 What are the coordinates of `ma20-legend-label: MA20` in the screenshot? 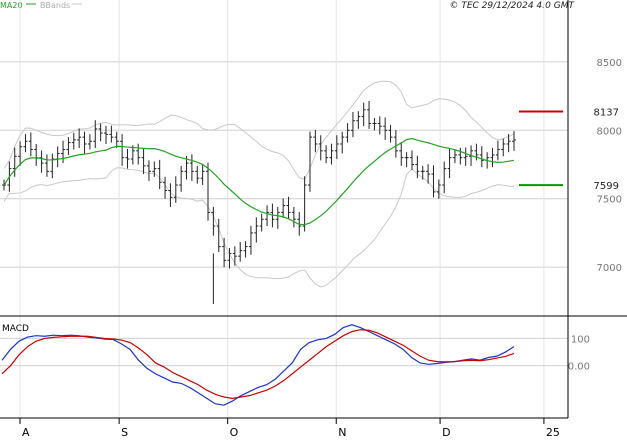 It's located at (11, 5).